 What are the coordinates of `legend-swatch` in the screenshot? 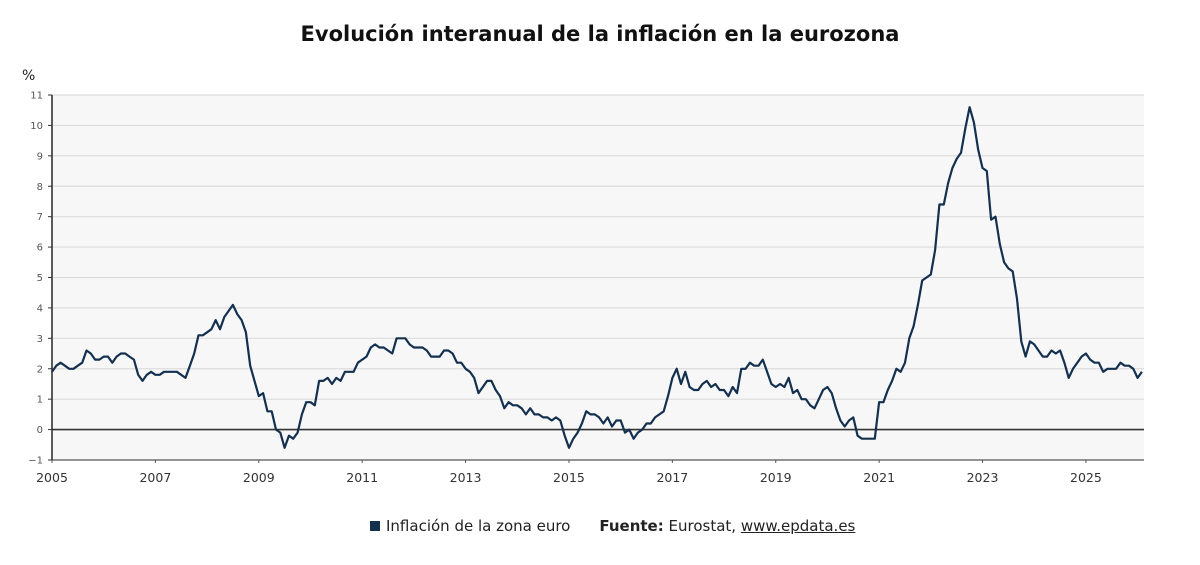 It's located at (375, 526).